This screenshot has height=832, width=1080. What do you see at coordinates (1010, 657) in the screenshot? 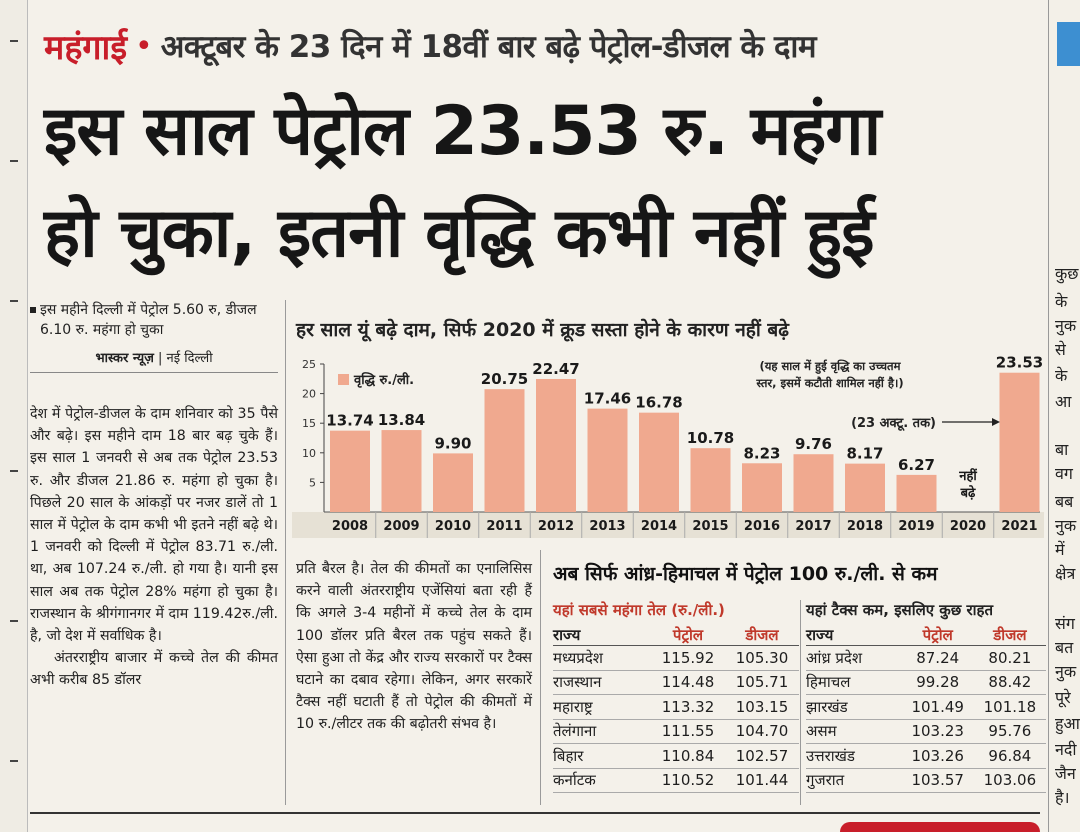
I see `cell-diesel: 80.21` at bounding box center [1010, 657].